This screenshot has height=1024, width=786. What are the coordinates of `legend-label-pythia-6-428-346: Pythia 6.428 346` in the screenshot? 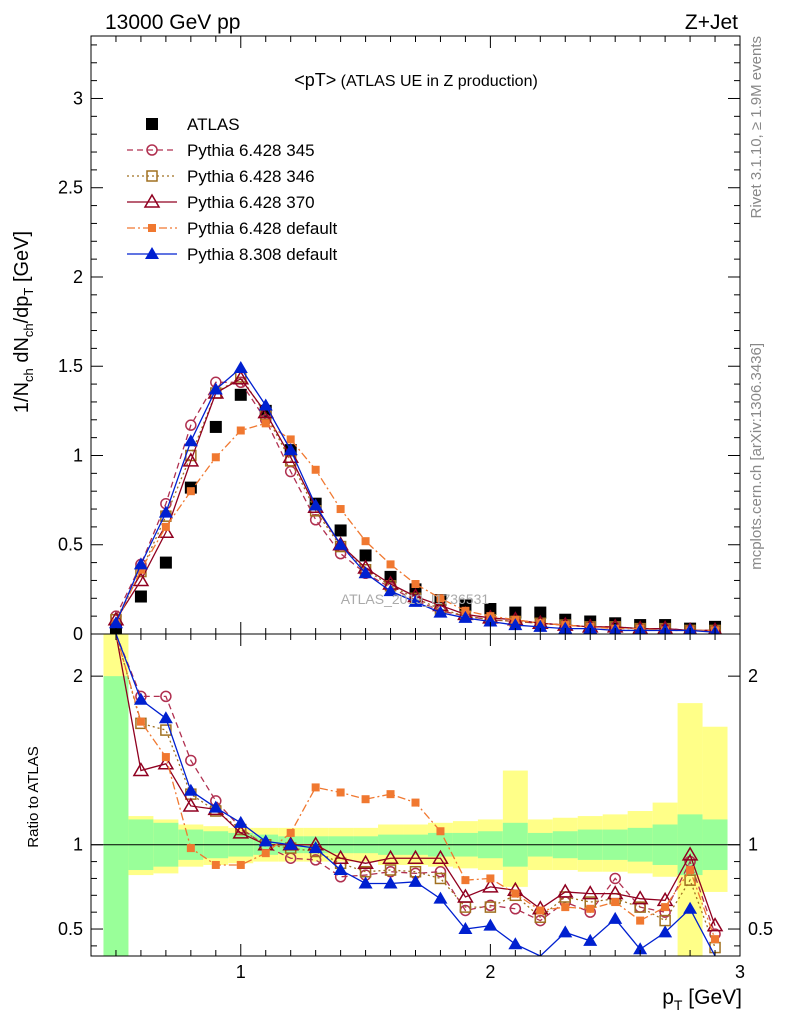 It's located at (251, 176).